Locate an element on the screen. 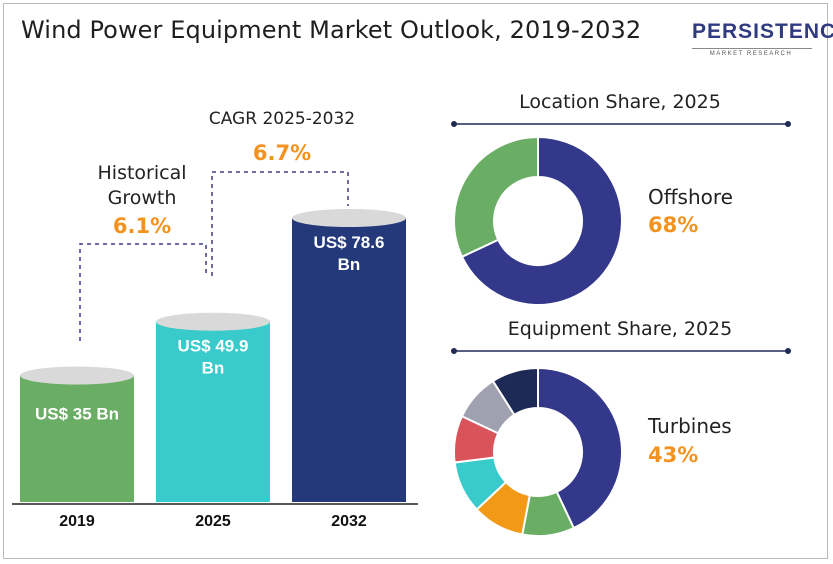  historical-label-line2: Growth is located at coordinates (142, 198).